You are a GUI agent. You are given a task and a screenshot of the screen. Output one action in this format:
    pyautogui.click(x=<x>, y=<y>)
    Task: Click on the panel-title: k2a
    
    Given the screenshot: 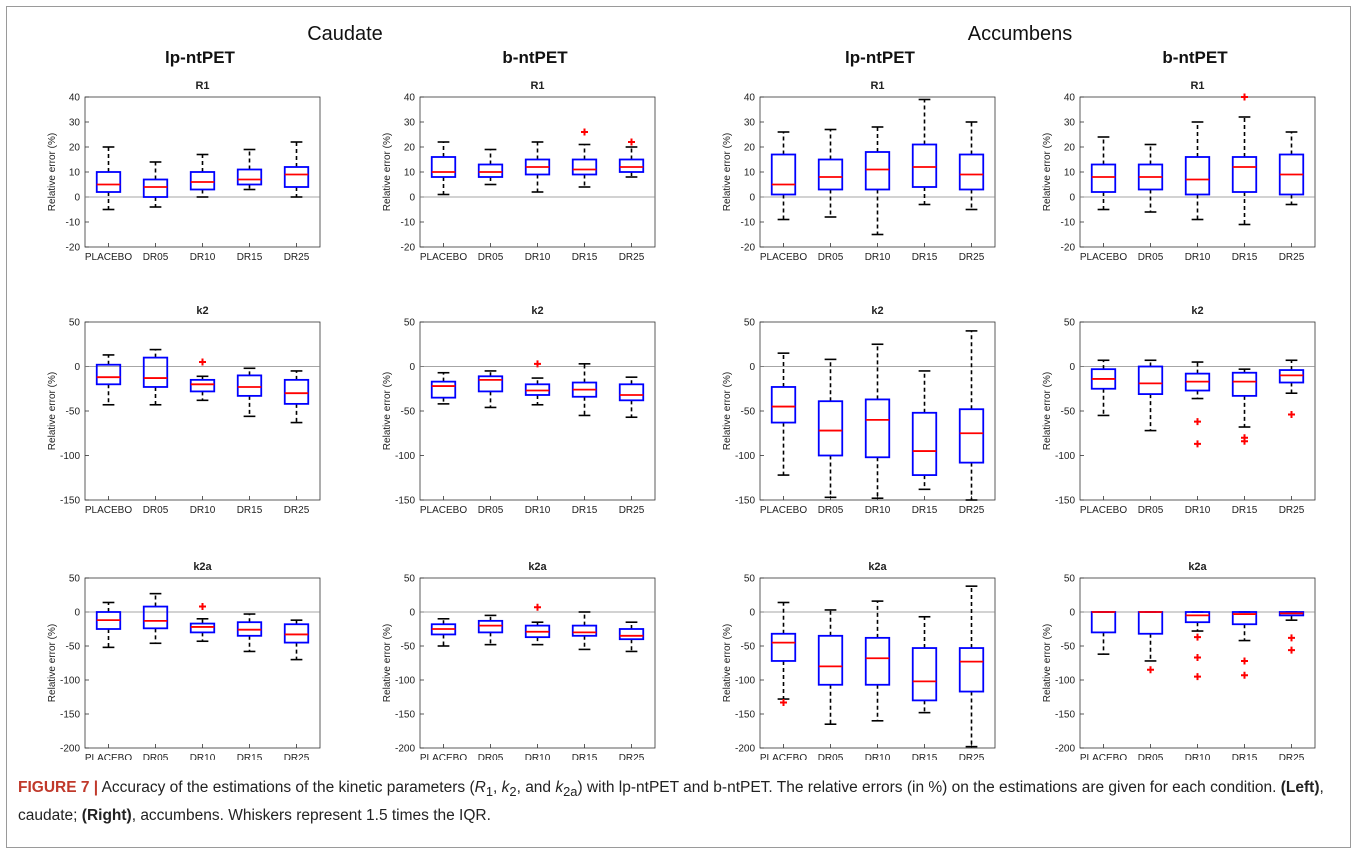 What is the action you would take?
    pyautogui.click(x=537, y=567)
    